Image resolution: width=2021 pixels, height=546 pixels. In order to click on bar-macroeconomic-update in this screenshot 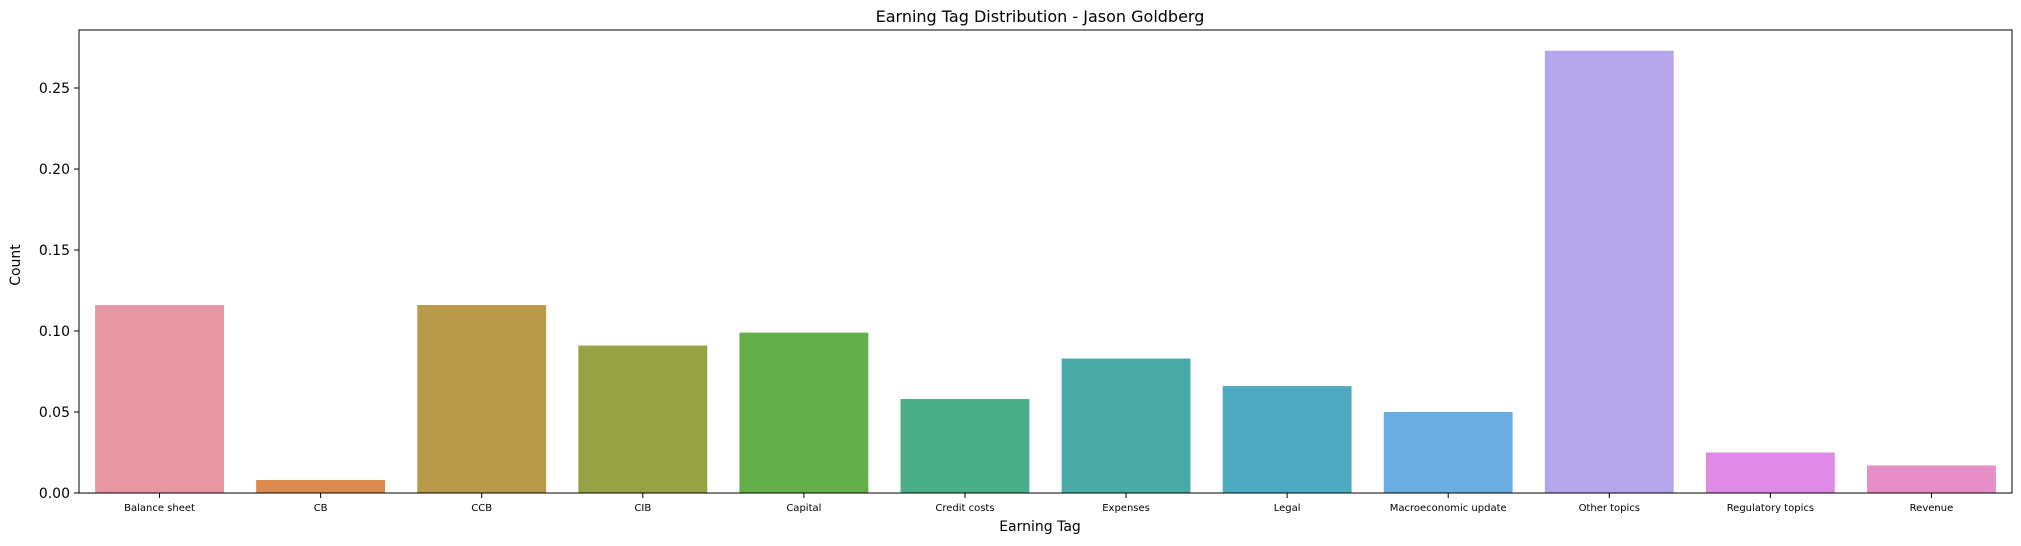, I will do `click(1448, 452)`.